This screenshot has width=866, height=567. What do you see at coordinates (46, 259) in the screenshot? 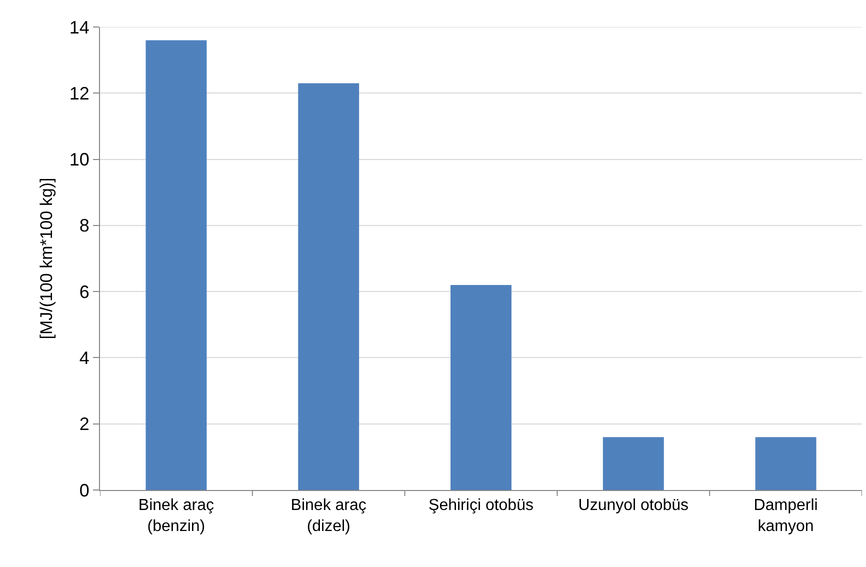
I see `y-axis-title: [MJ/(100 km*100 kg)]` at bounding box center [46, 259].